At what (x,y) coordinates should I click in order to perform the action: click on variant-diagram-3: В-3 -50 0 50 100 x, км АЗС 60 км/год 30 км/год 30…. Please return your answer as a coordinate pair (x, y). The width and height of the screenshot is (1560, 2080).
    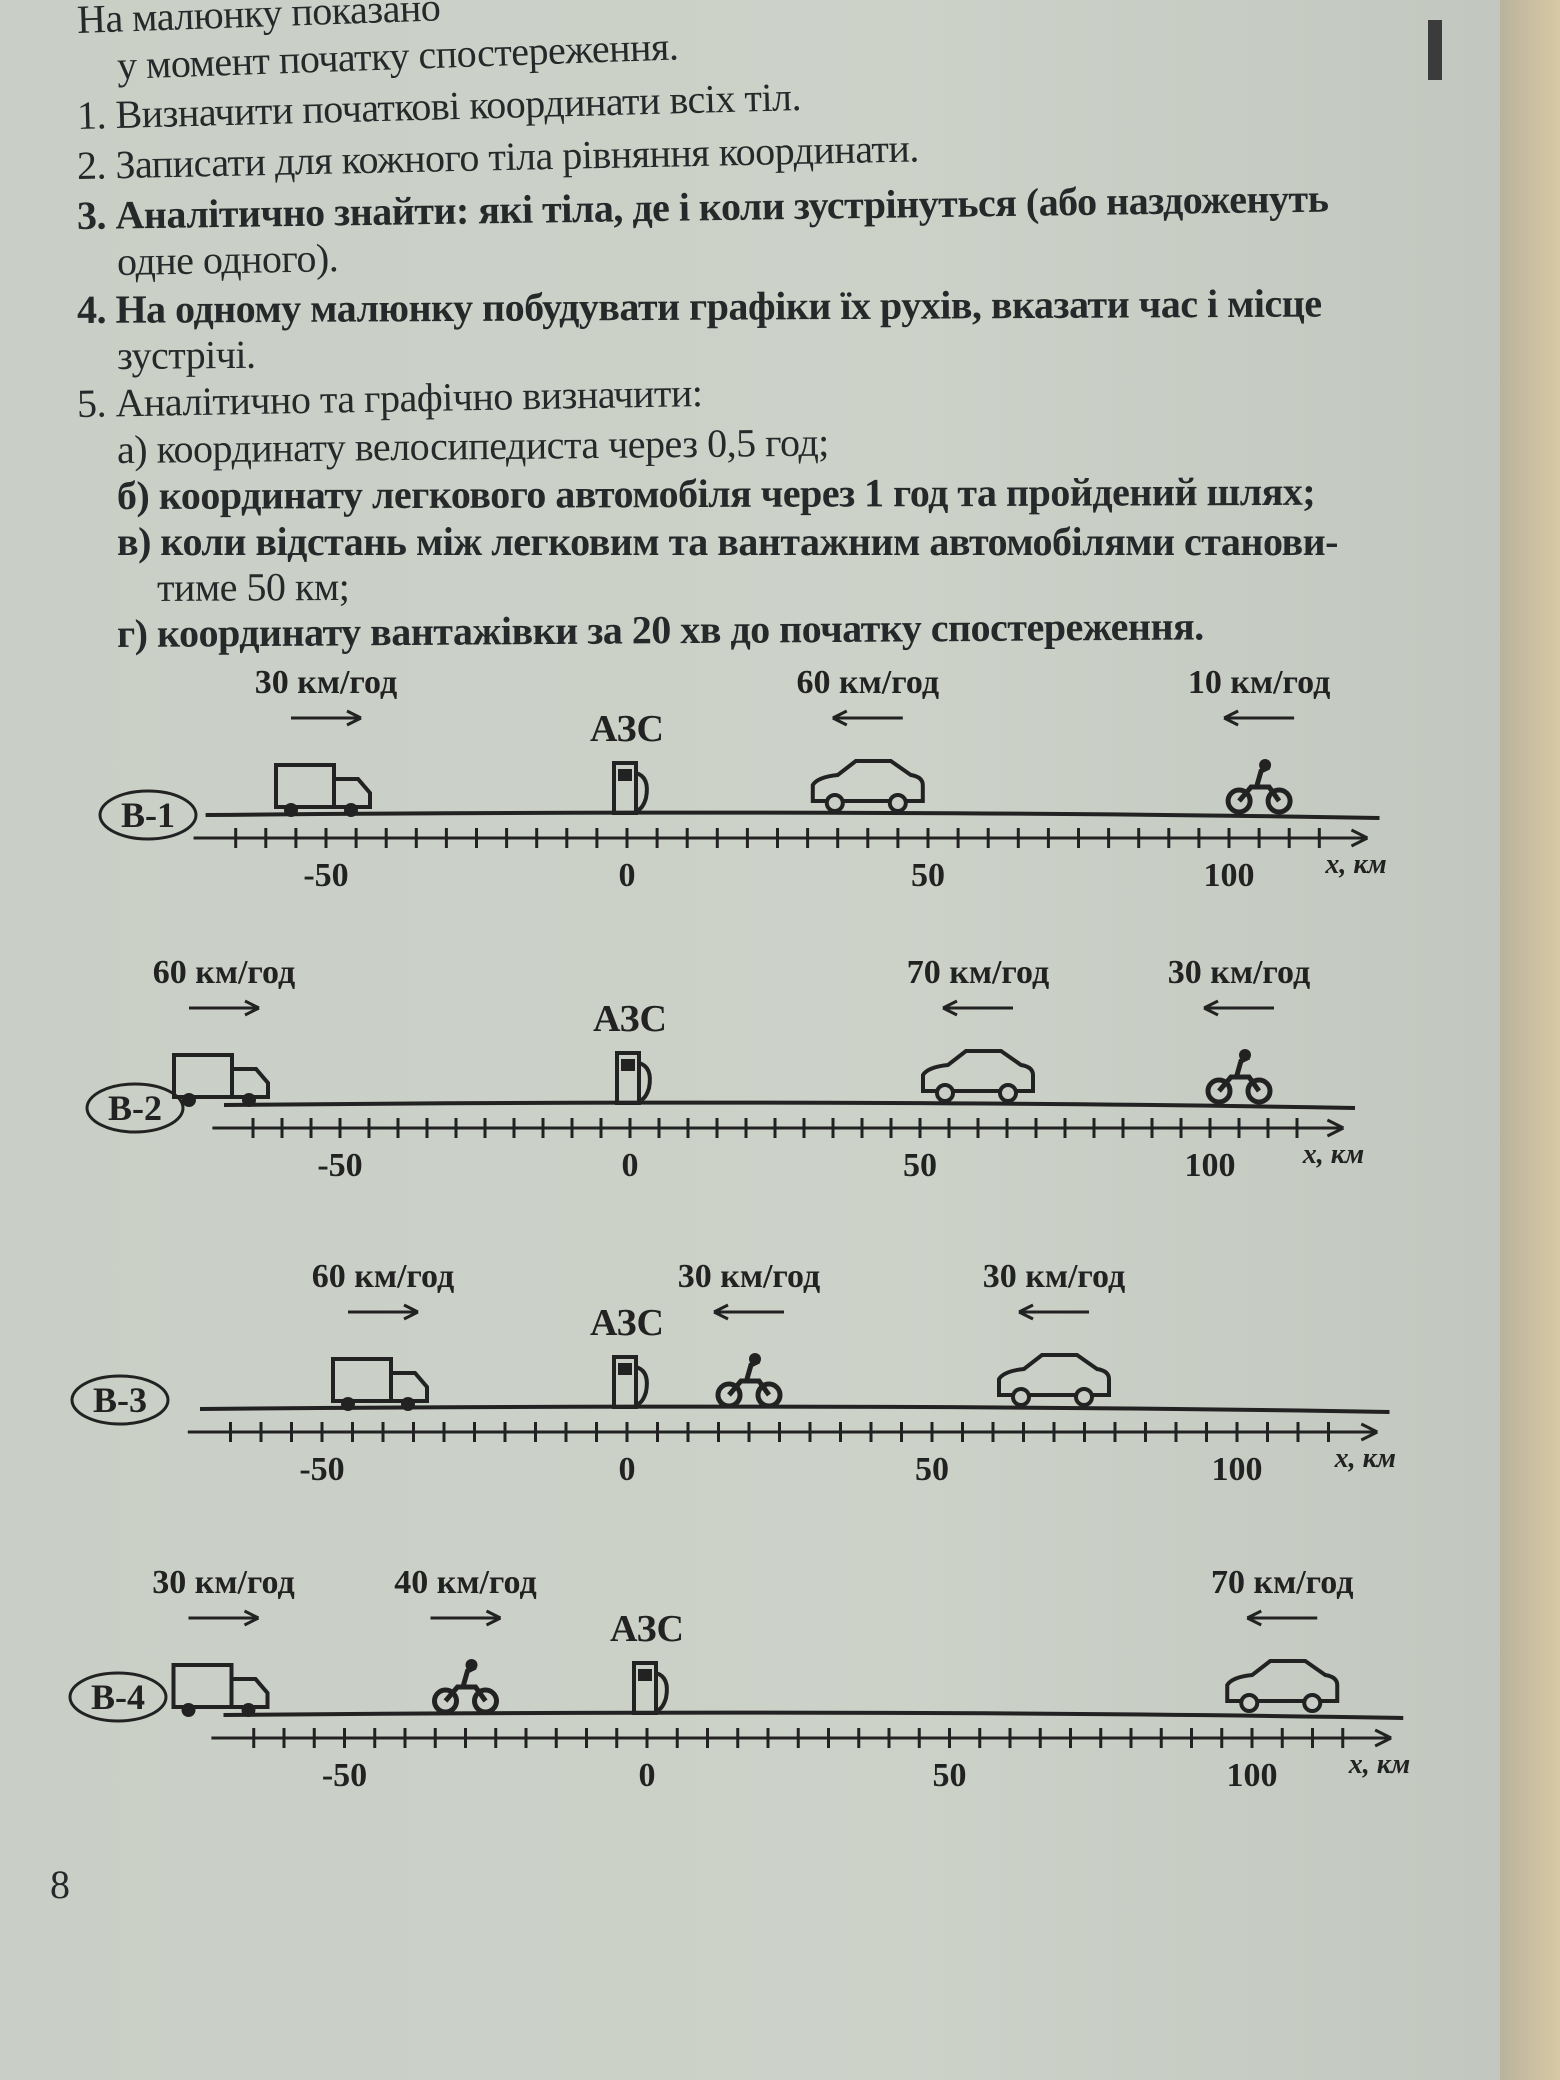
    Looking at the image, I should click on (733, 1373).